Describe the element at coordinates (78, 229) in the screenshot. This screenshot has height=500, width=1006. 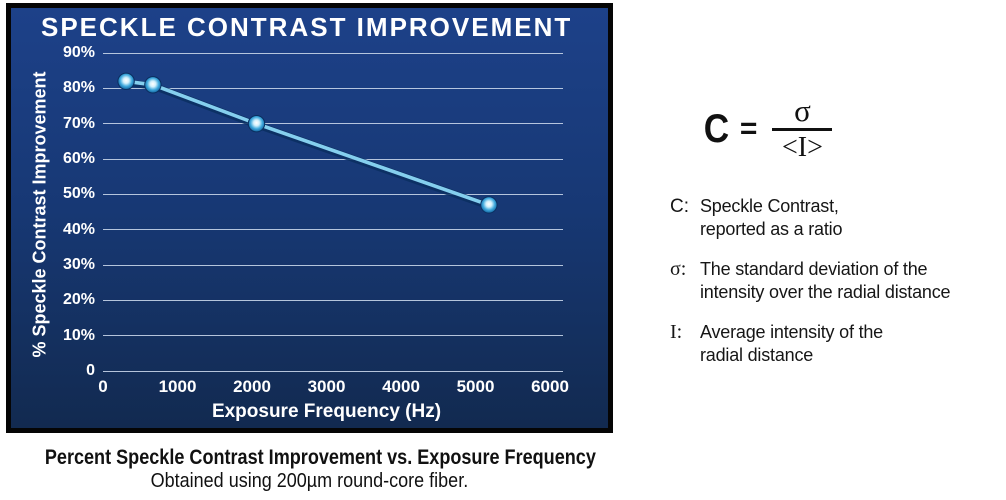
I see `y-tick-40%: 40%` at that location.